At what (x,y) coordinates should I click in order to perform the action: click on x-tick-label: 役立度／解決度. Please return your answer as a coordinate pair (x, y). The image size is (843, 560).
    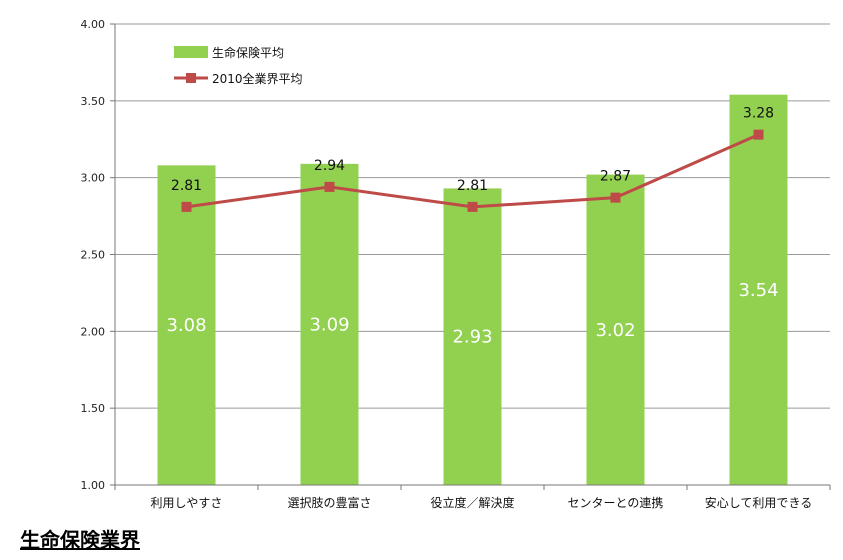
    Looking at the image, I should click on (472, 502).